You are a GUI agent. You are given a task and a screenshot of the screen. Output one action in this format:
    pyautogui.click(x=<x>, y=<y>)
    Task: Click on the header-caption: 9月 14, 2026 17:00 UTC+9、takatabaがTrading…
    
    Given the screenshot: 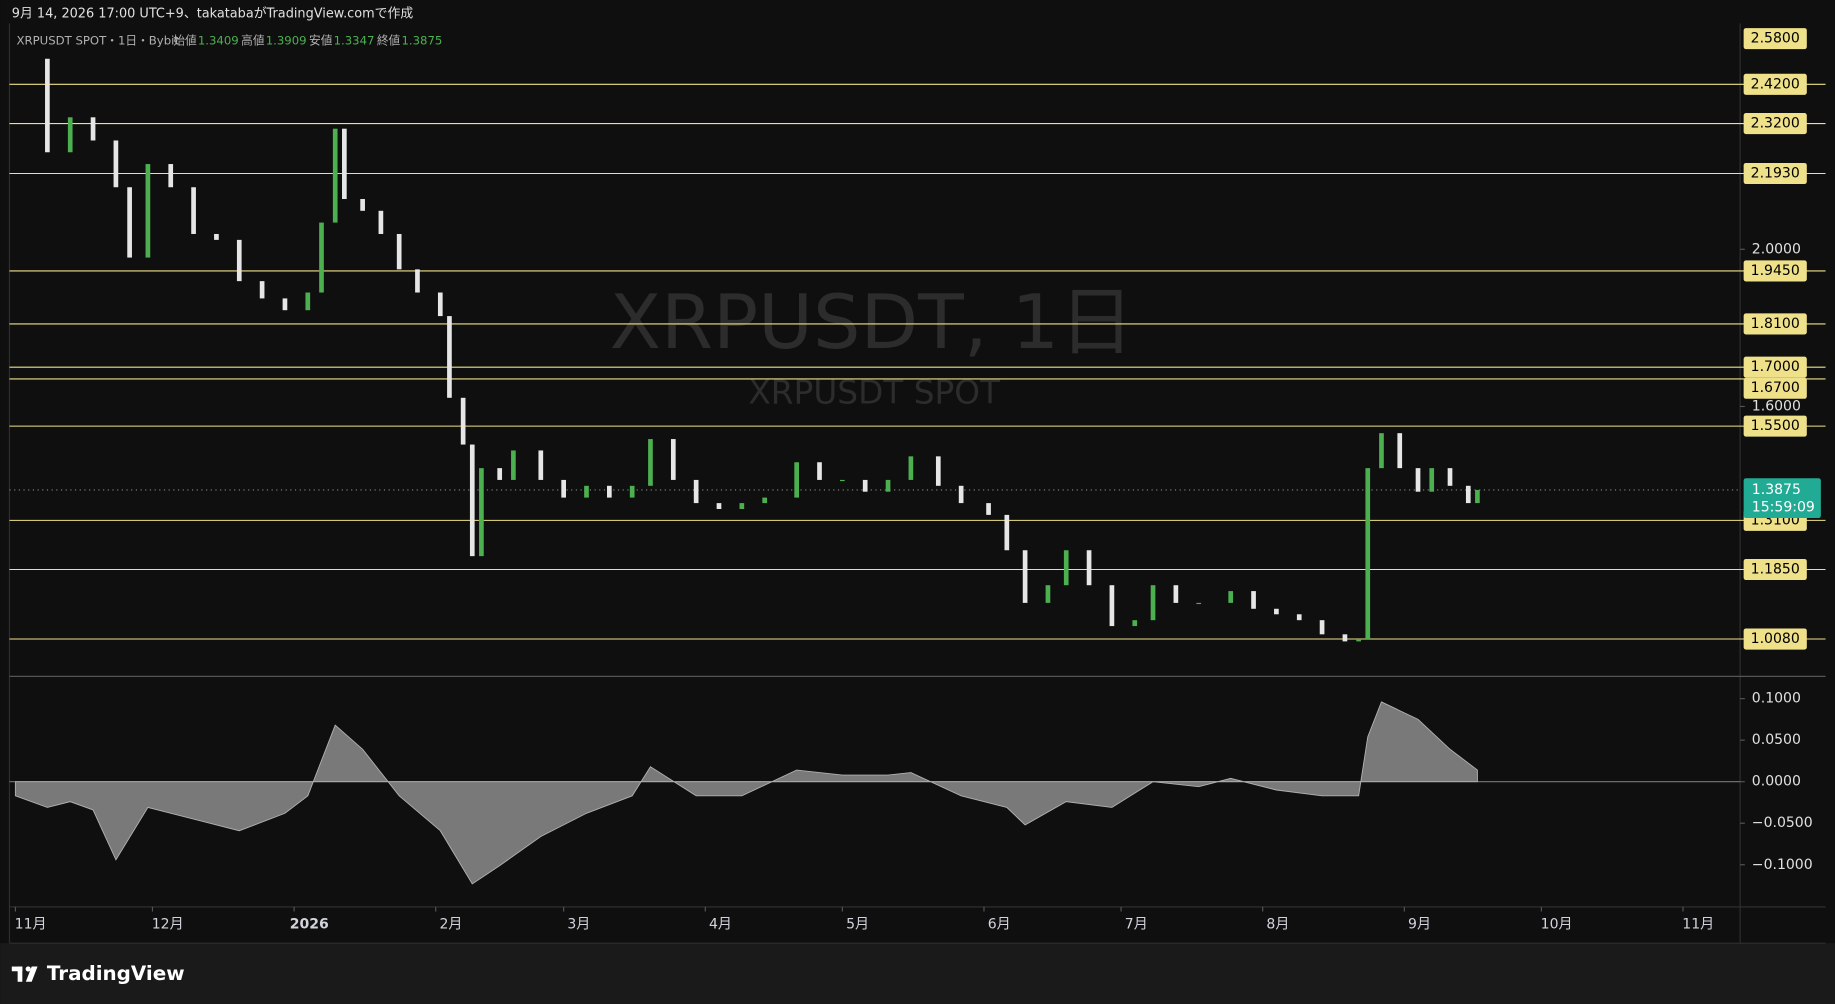 What is the action you would take?
    pyautogui.click(x=213, y=14)
    